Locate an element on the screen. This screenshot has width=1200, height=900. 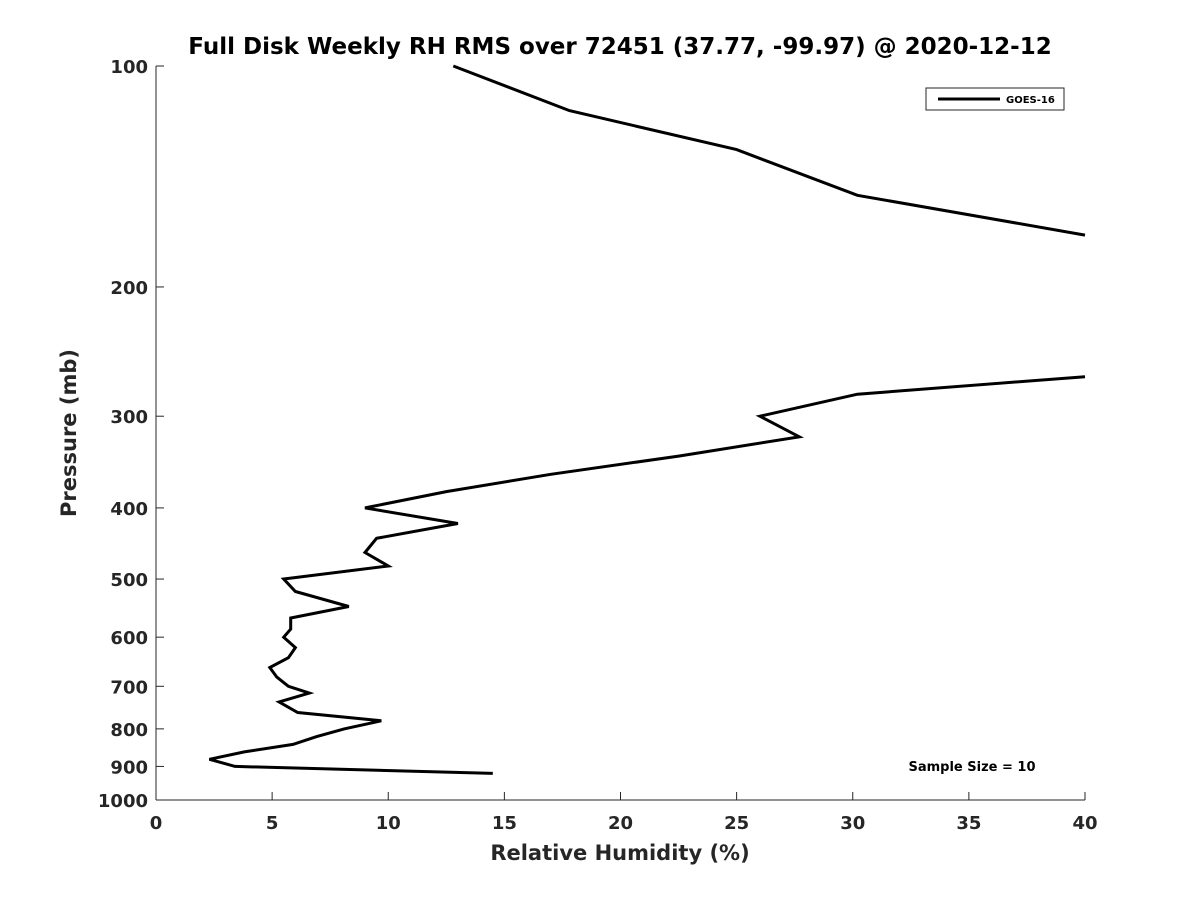
x-tick-label: 15 is located at coordinates (504, 823).